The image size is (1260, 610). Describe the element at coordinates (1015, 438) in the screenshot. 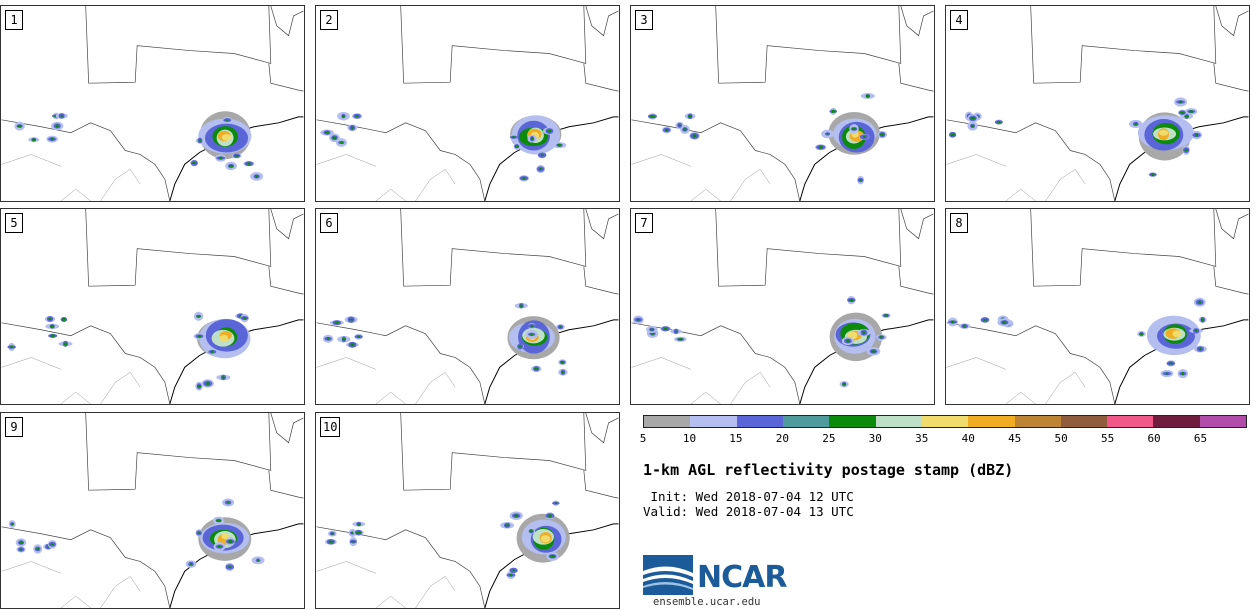

I see `colorbar-tick-label: 45` at that location.